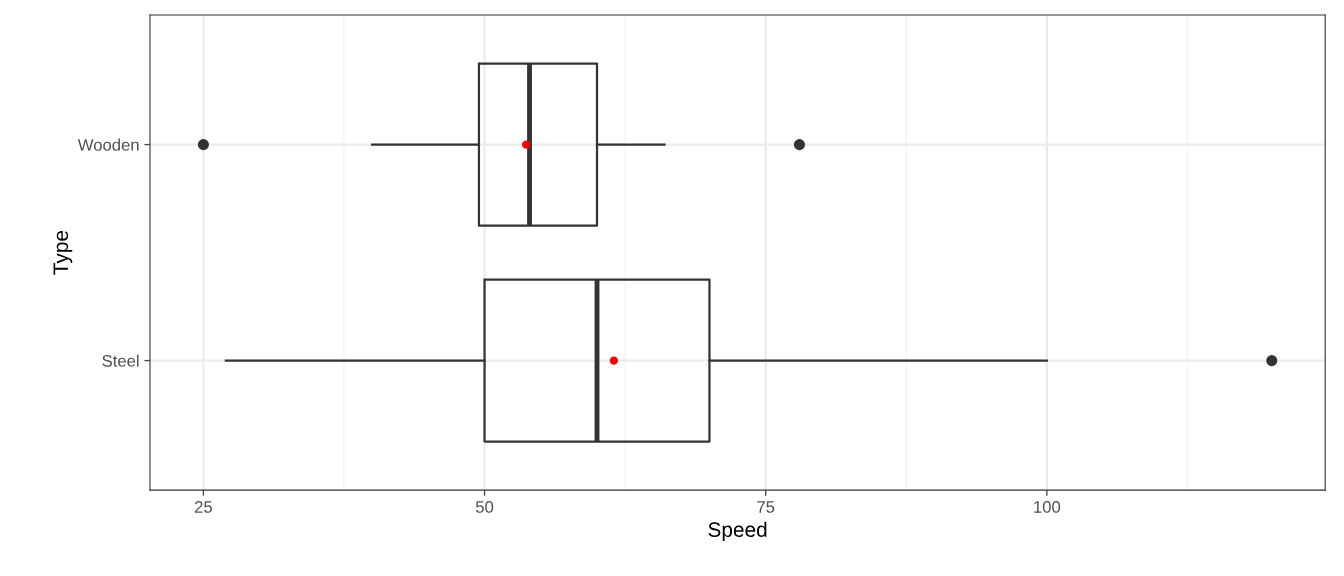 Image resolution: width=1344 pixels, height=576 pixels. What do you see at coordinates (120, 360) in the screenshot?
I see `y-tick-label: Steel` at bounding box center [120, 360].